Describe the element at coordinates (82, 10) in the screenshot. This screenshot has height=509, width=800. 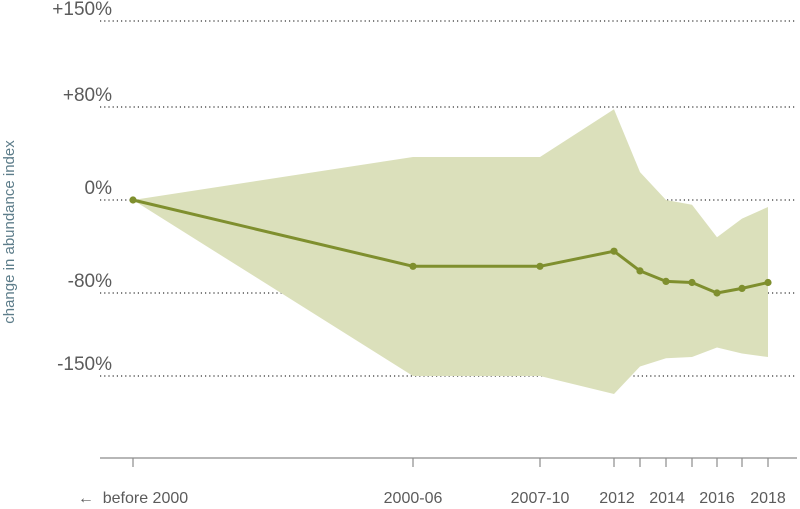
I see `y-tick-label: +150%` at that location.